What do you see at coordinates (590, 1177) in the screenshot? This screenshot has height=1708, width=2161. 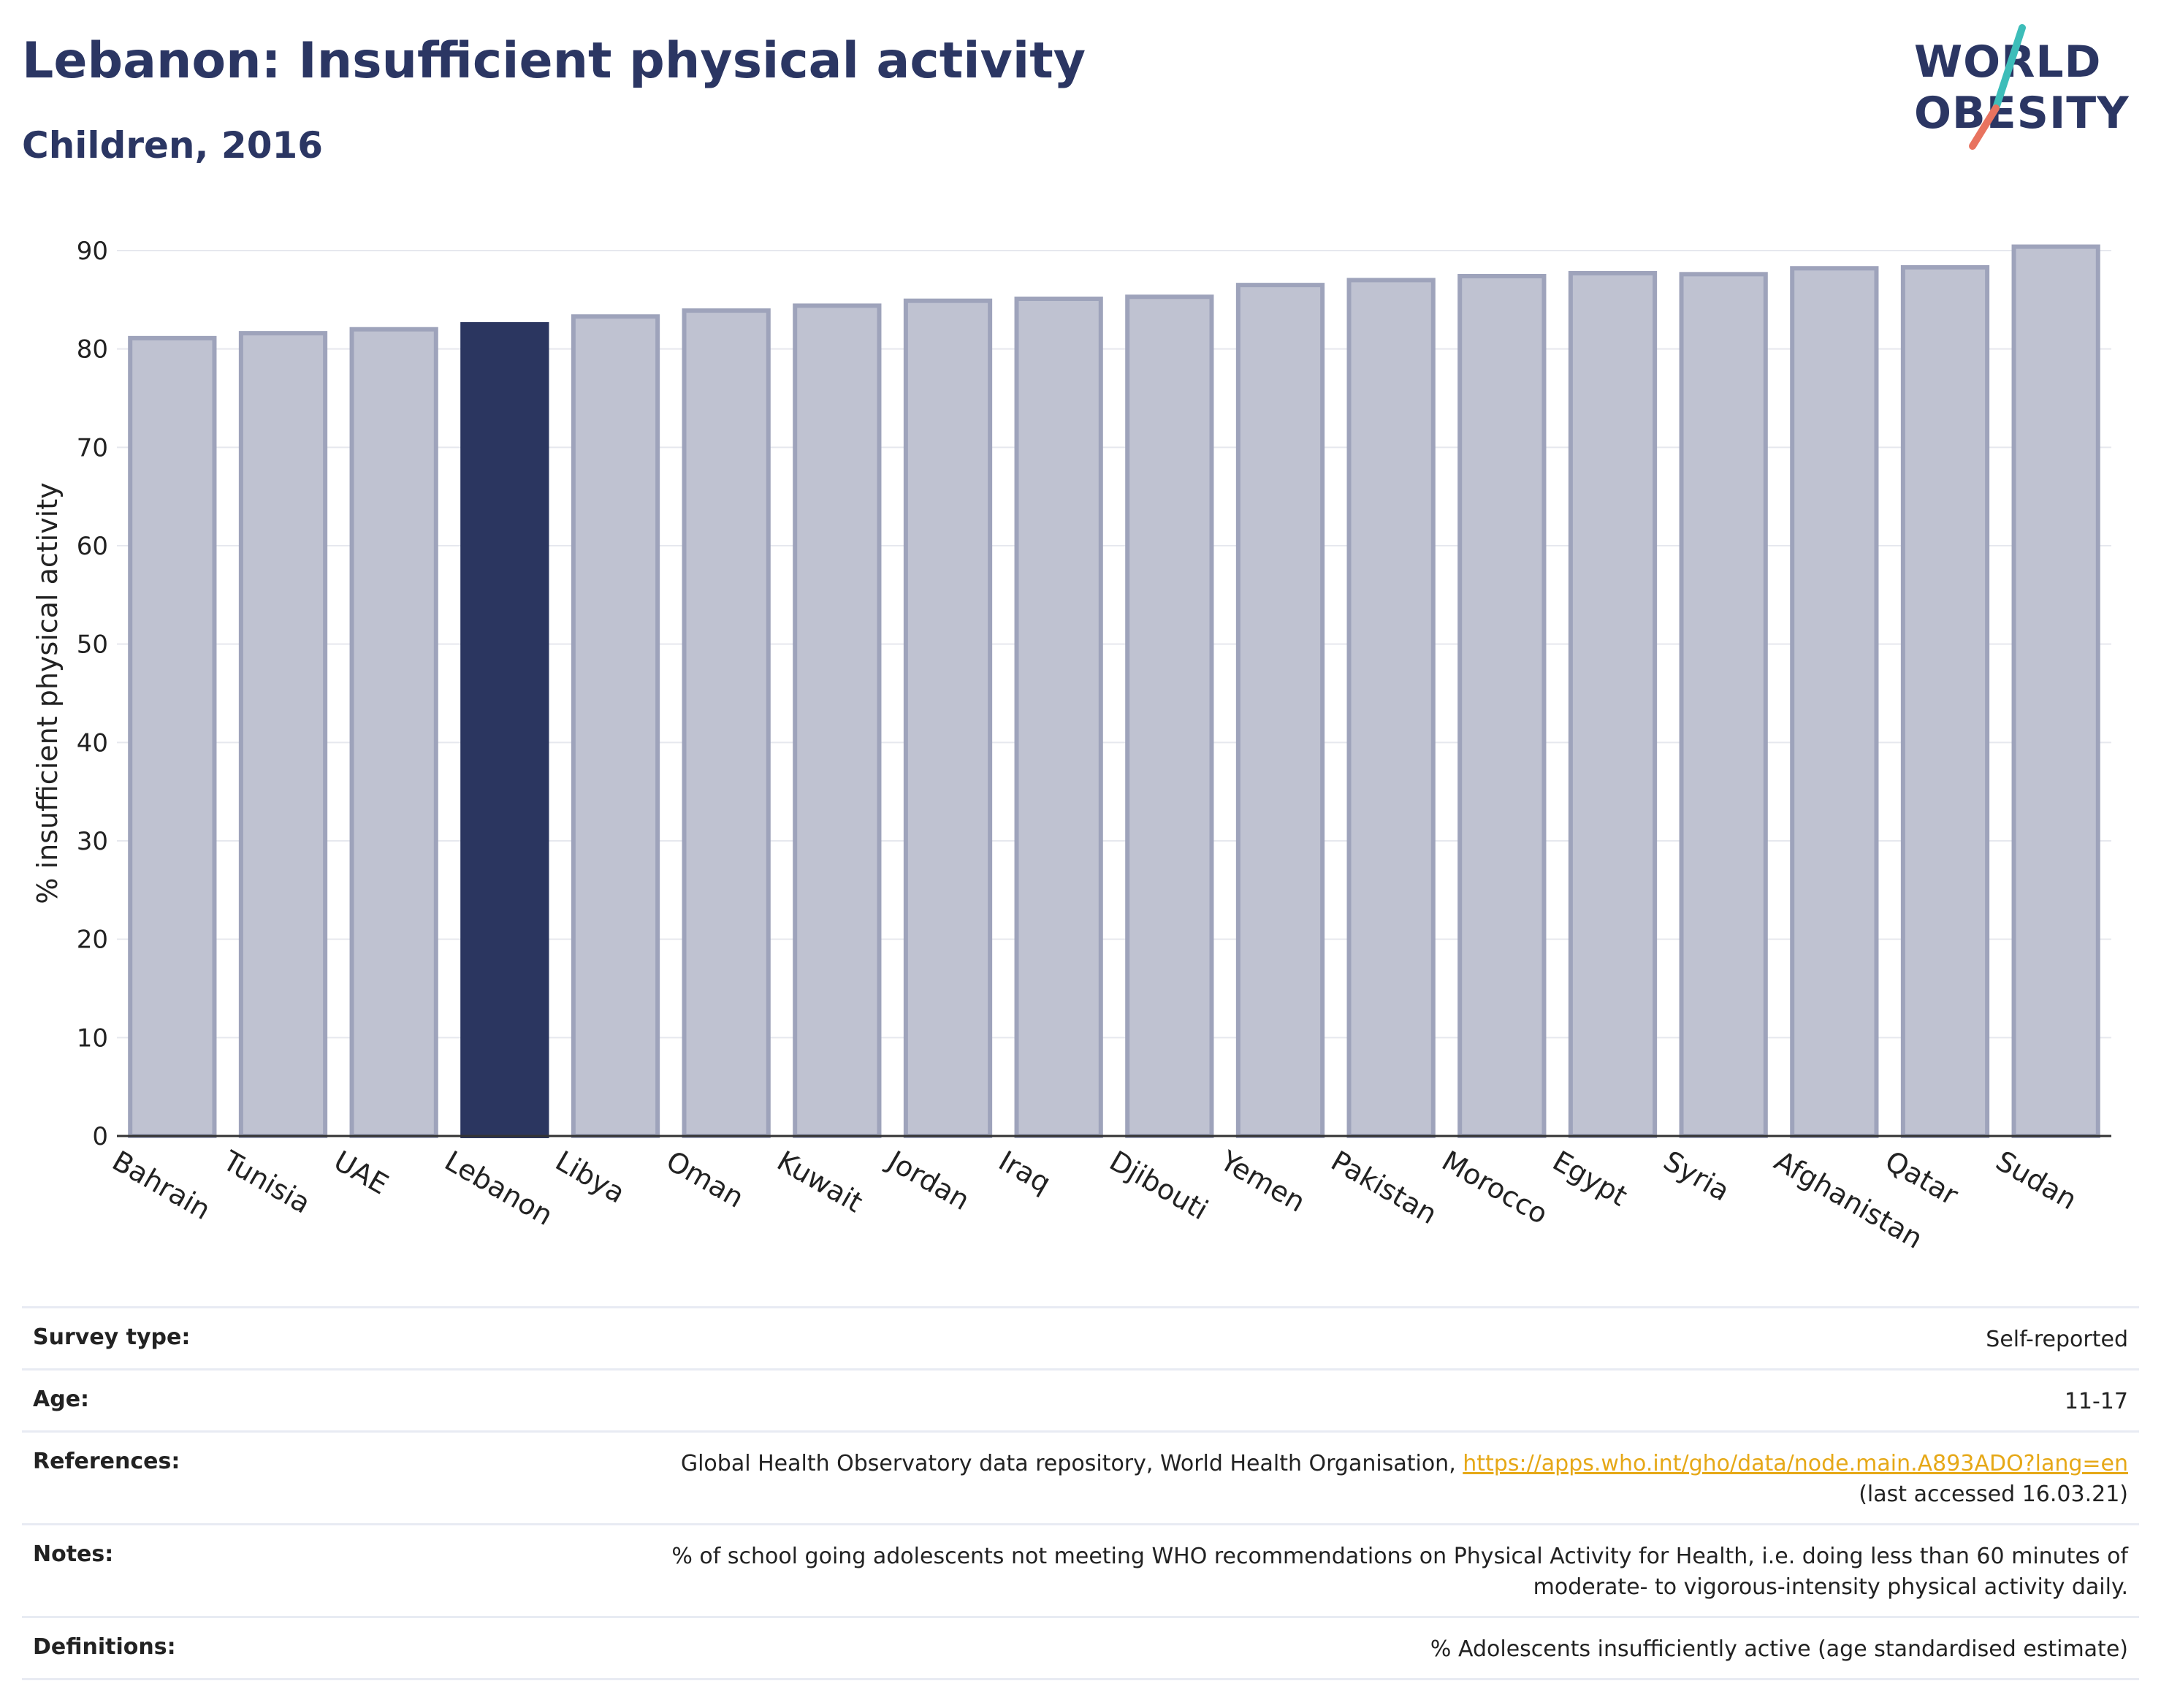 I see `x-tick-label: Libya` at bounding box center [590, 1177].